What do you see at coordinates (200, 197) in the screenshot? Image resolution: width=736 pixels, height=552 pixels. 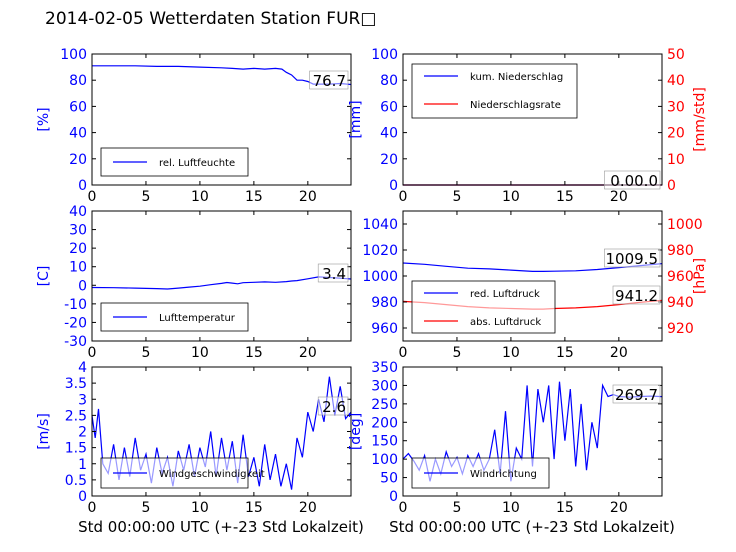 I see `humidity-xtick-label: 10` at bounding box center [200, 197].